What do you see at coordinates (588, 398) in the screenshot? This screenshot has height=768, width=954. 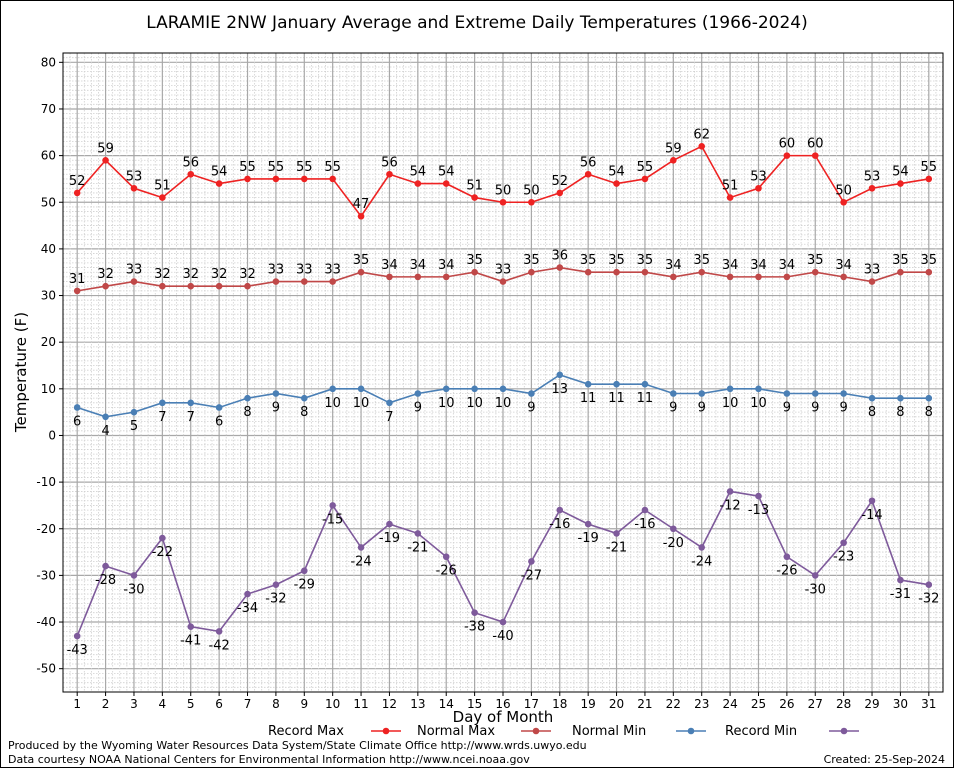 I see `data-label-normal-min: 11` at bounding box center [588, 398].